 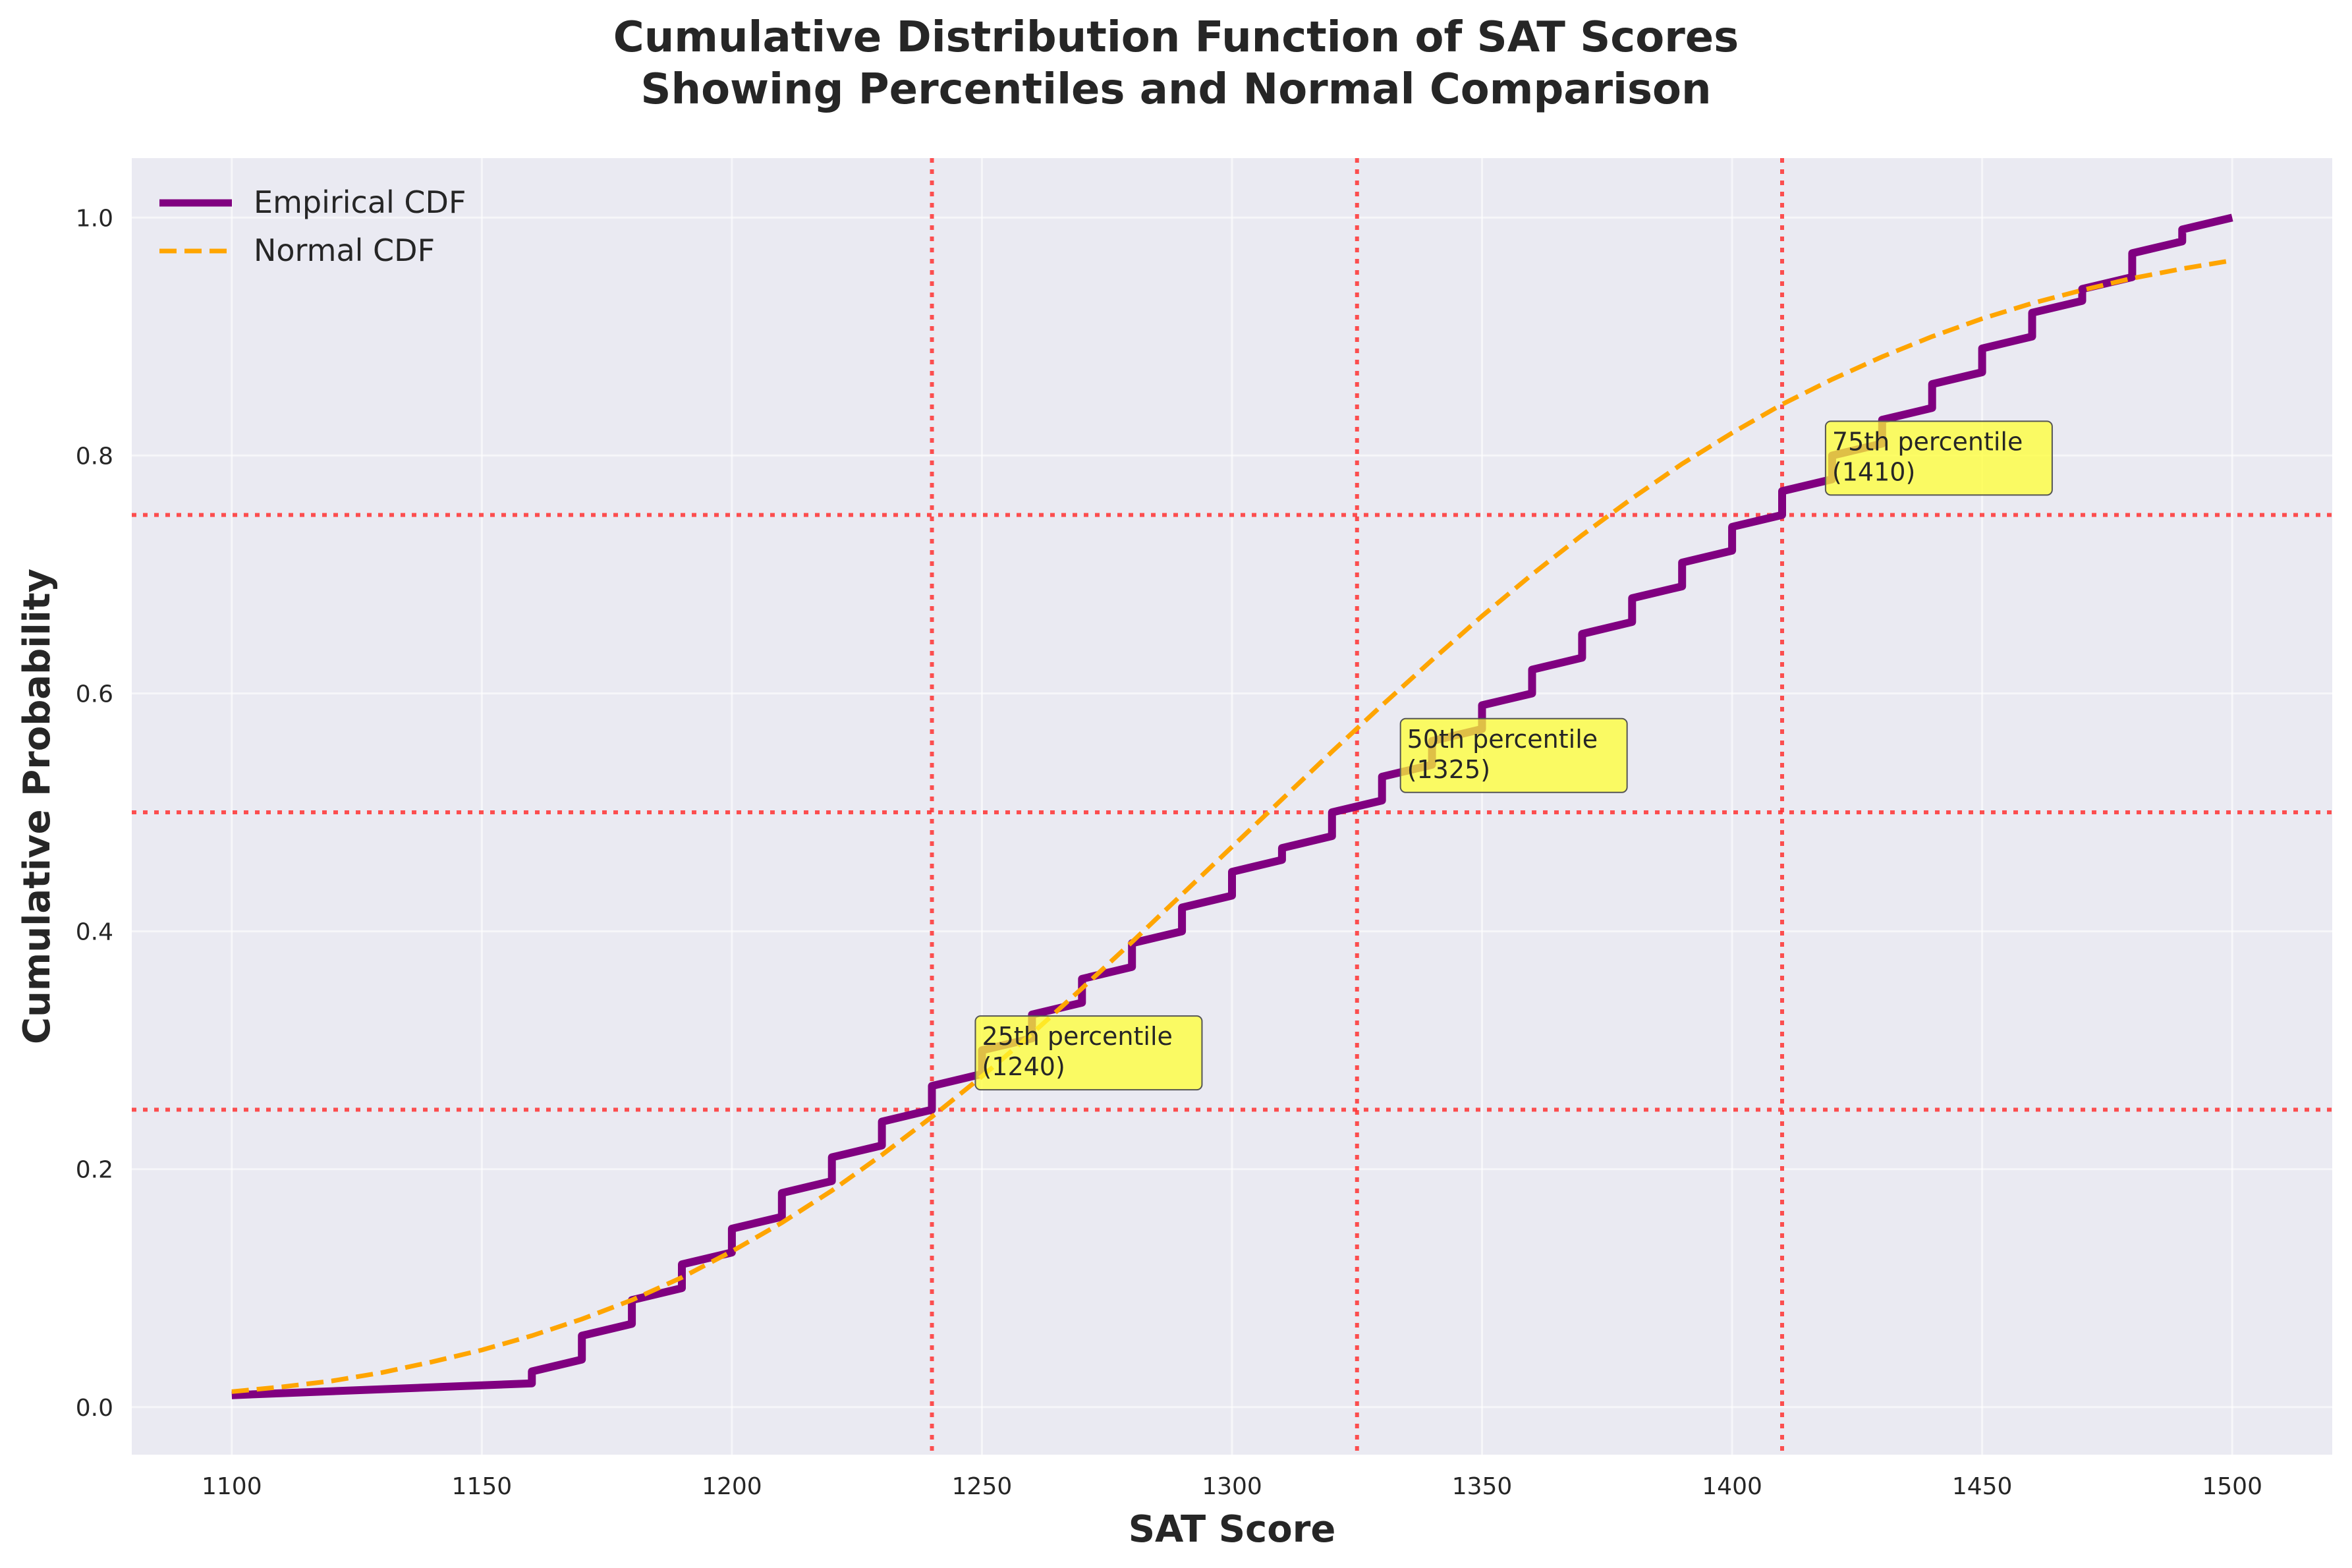 I want to click on annotation-line-2: (1240), so click(x=1023, y=1066).